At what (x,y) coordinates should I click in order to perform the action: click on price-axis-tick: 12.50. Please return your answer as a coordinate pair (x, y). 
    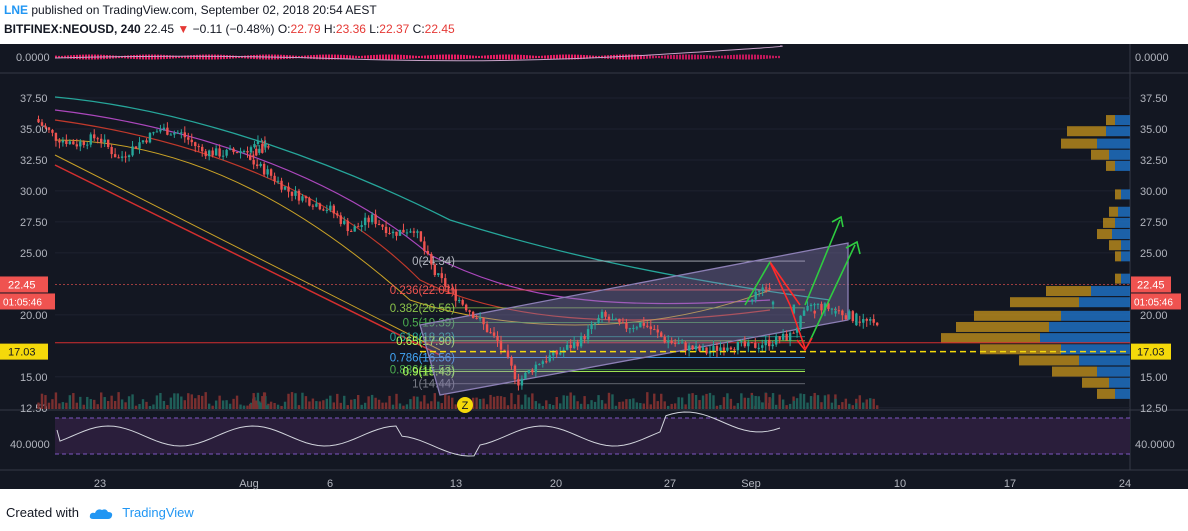
    Looking at the image, I should click on (1154, 409).